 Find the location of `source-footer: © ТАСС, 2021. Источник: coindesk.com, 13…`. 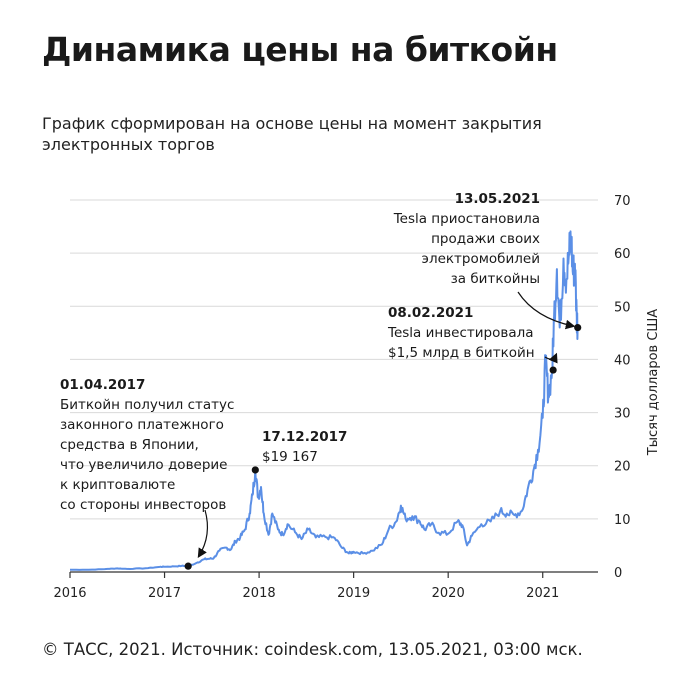

source-footer: © ТАСС, 2021. Источник: coindesk.com, 13… is located at coordinates (312, 649).